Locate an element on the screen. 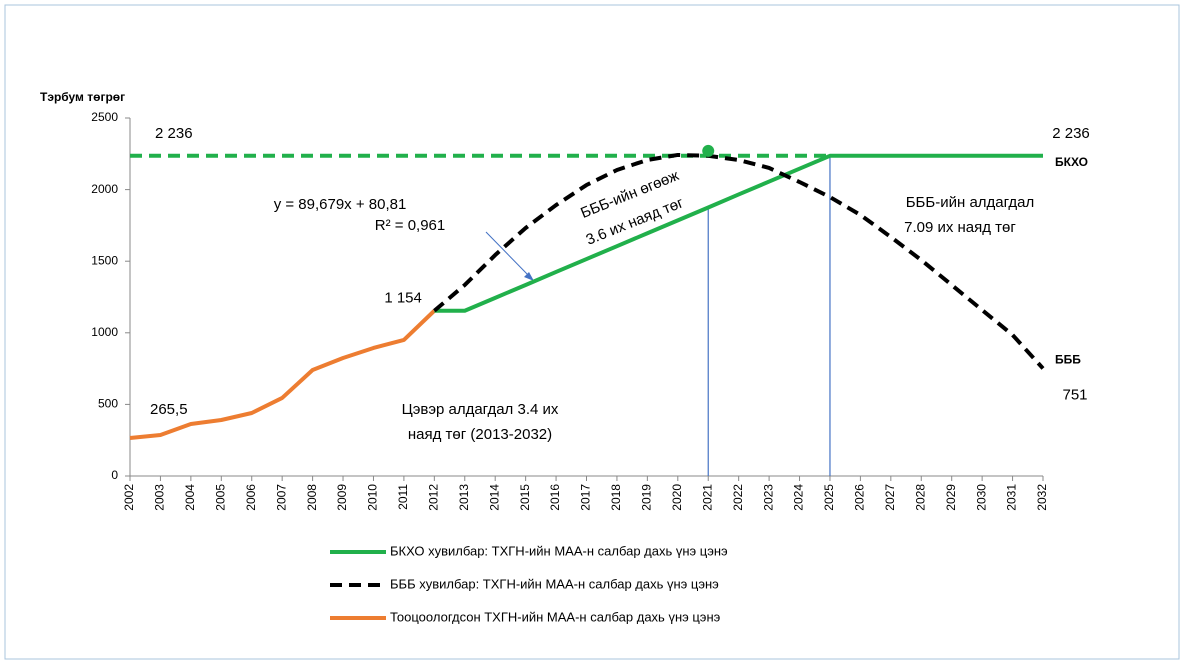 This screenshot has height=664, width=1184. y-tick-label: 1500 is located at coordinates (104, 260).